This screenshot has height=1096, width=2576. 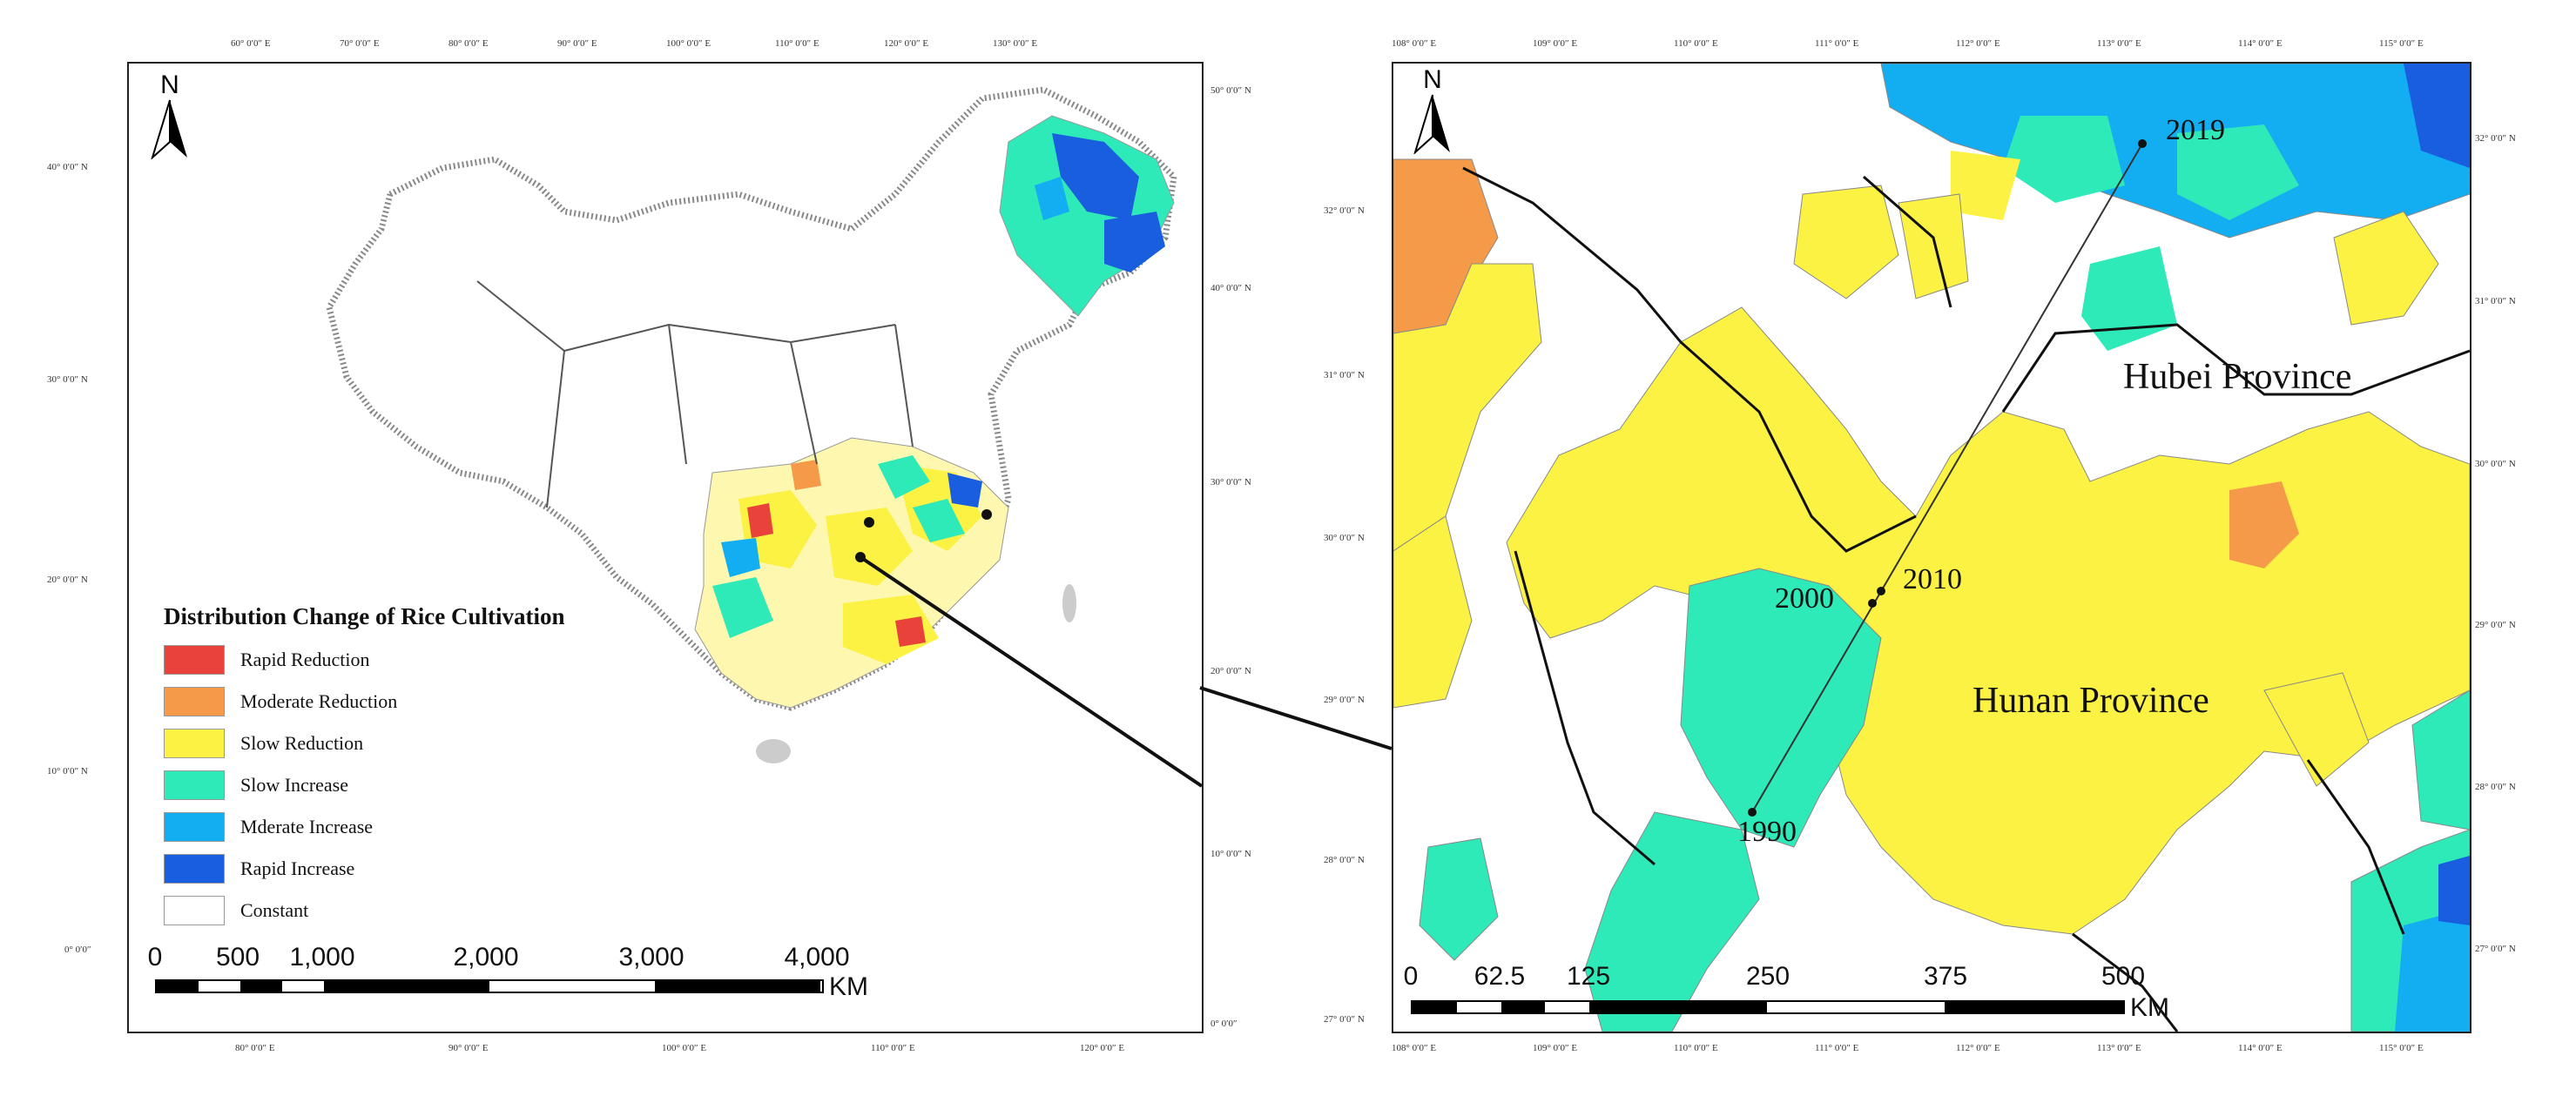 What do you see at coordinates (1231, 288) in the screenshot?
I see `right-tick: 40° 0′0″ N` at bounding box center [1231, 288].